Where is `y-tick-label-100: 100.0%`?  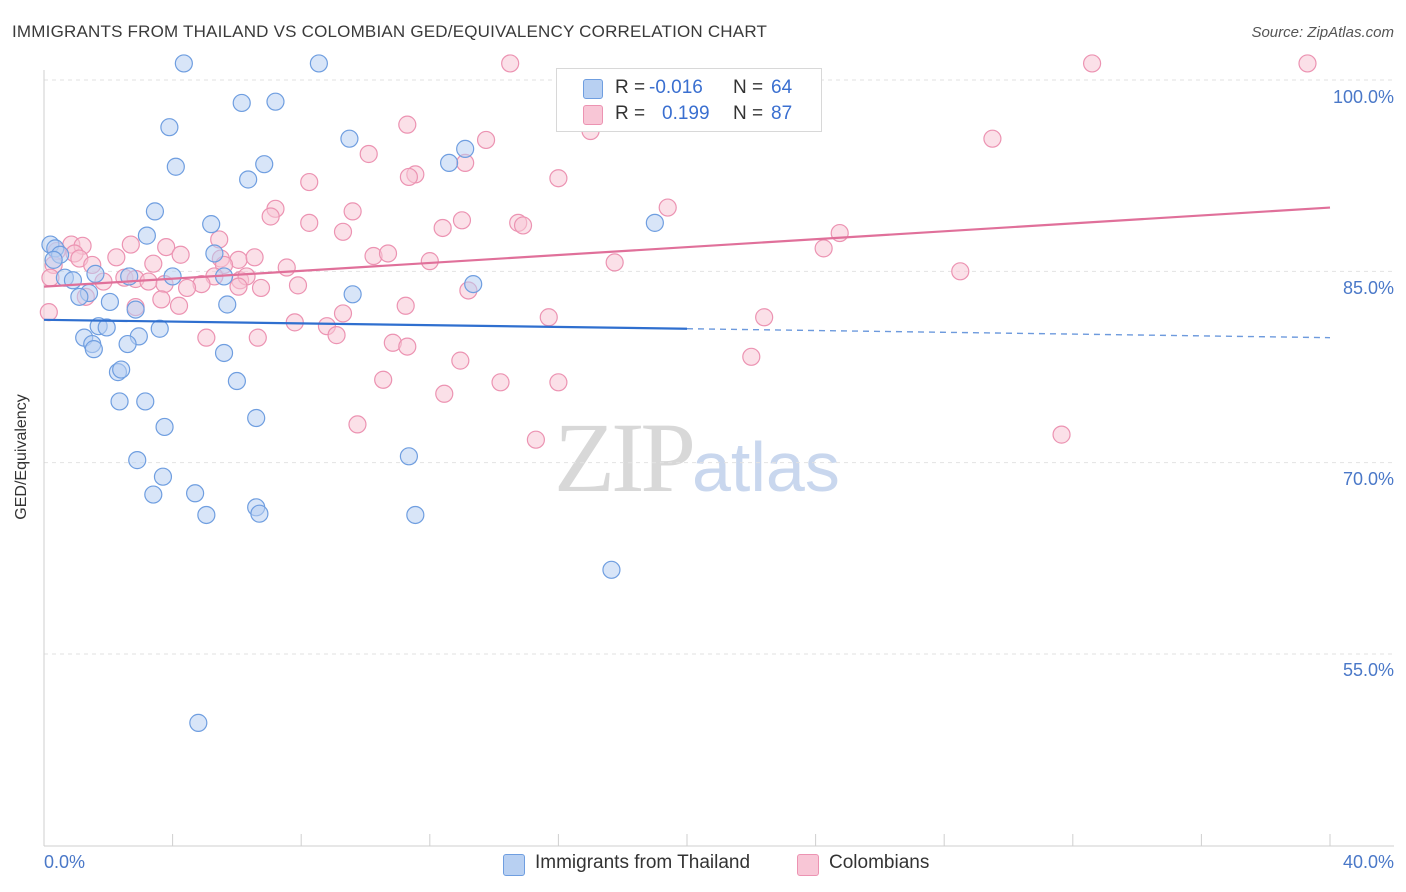
y-tick-label-100: 100.0% is located at coordinates (1363, 97).